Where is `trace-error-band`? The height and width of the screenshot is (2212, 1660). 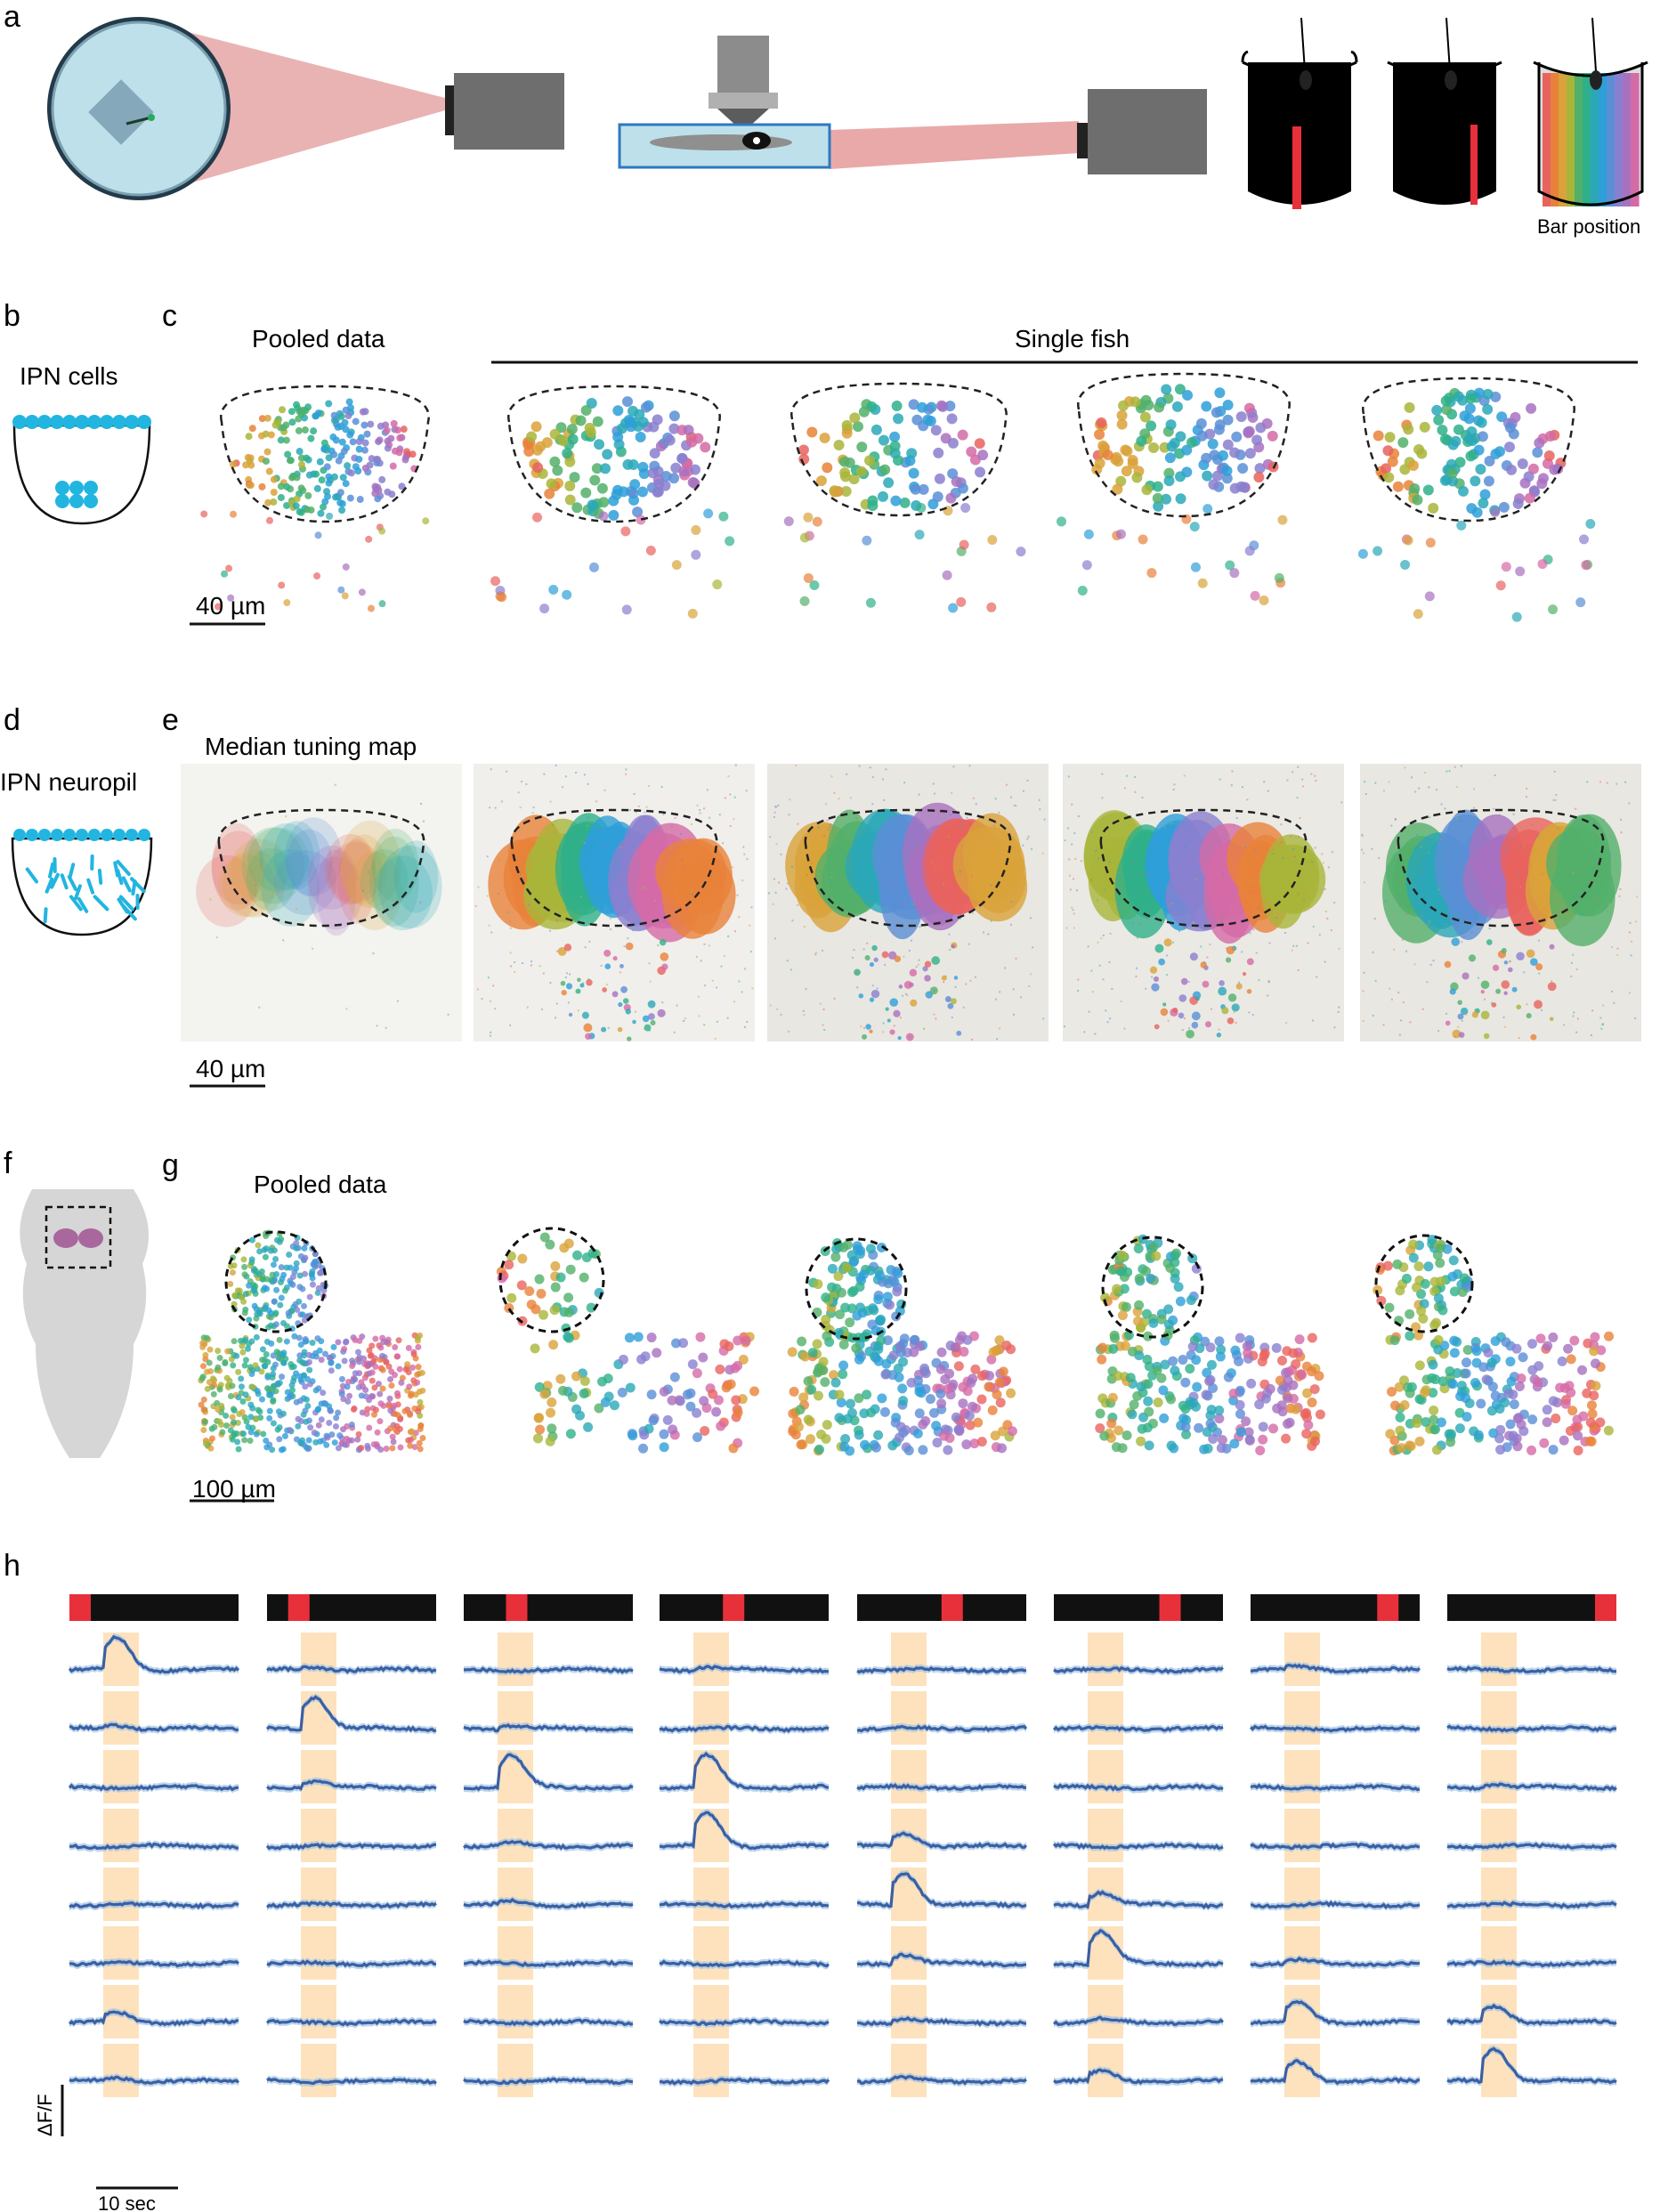
trace-error-band is located at coordinates (1138, 1787).